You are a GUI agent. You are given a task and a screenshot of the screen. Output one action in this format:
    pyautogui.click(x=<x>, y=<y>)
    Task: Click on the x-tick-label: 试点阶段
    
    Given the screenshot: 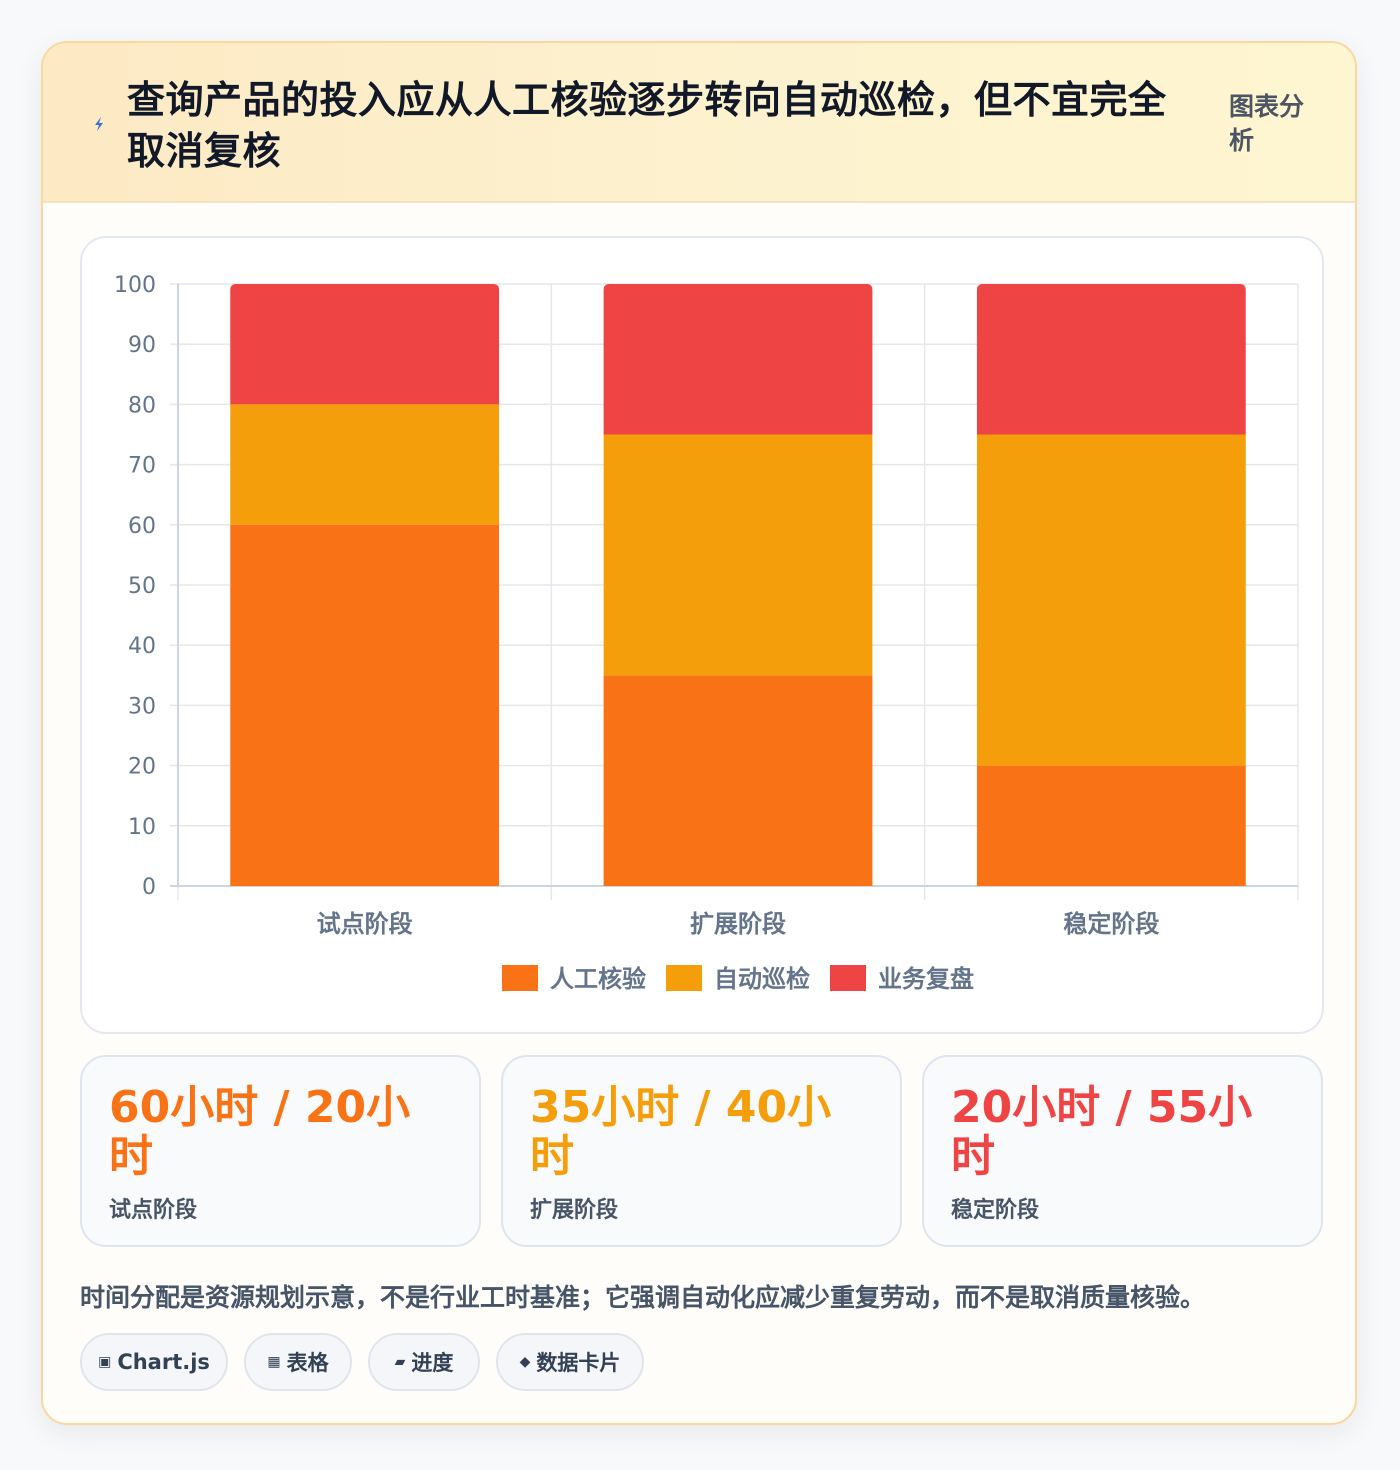 What is the action you would take?
    pyautogui.click(x=365, y=924)
    